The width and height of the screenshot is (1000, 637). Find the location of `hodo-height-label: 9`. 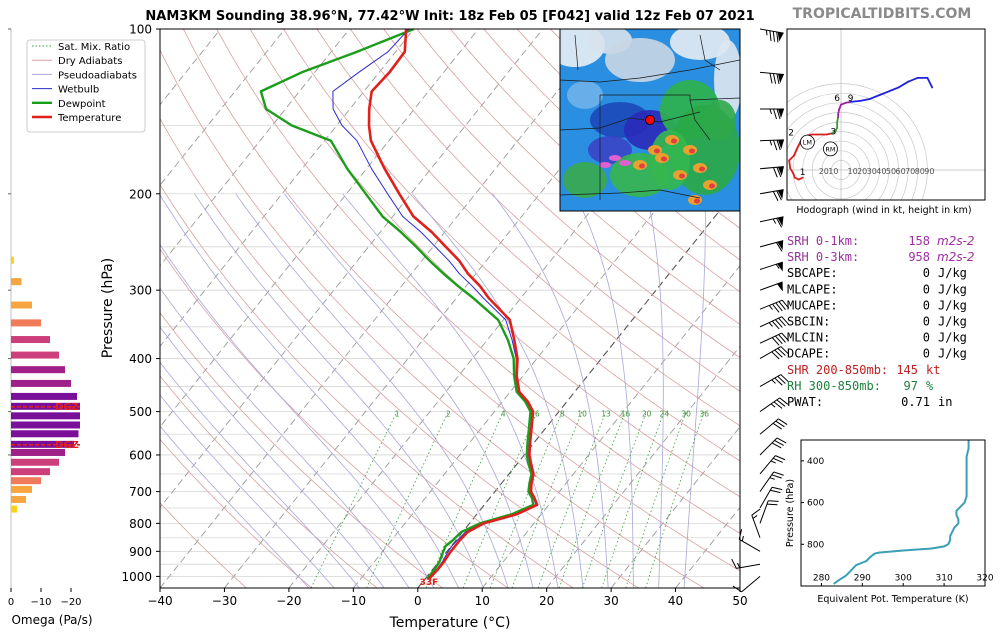

hodo-height-label: 9 is located at coordinates (851, 99).